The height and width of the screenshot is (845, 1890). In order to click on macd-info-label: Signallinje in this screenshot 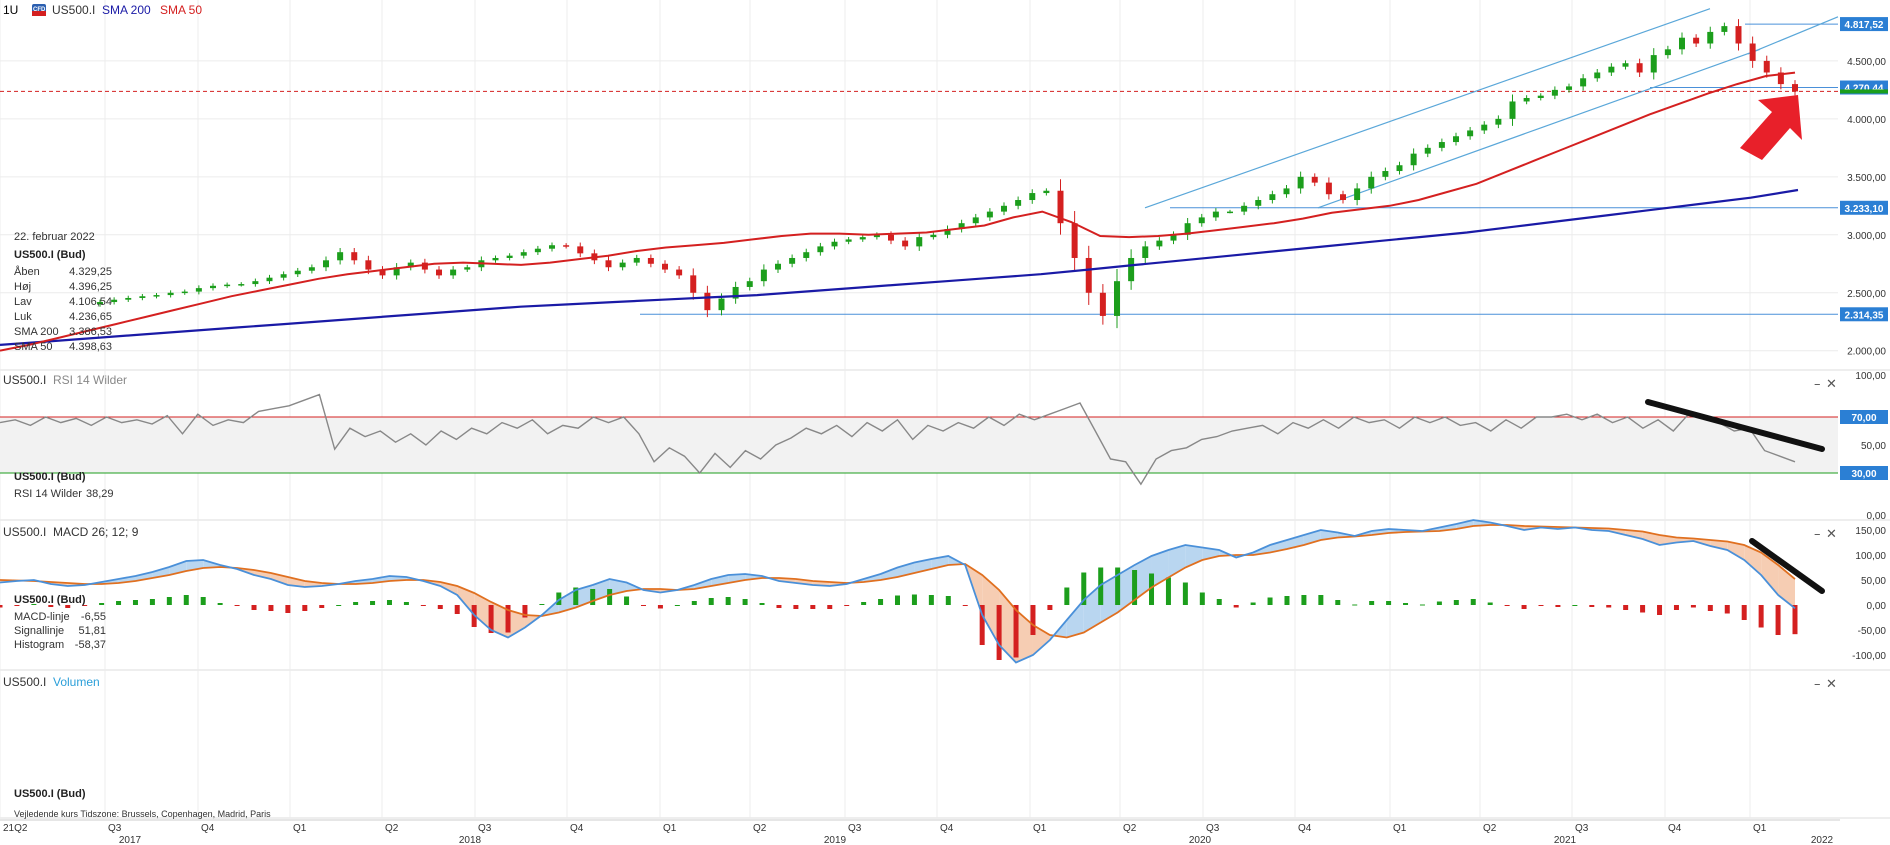, I will do `click(39, 631)`.